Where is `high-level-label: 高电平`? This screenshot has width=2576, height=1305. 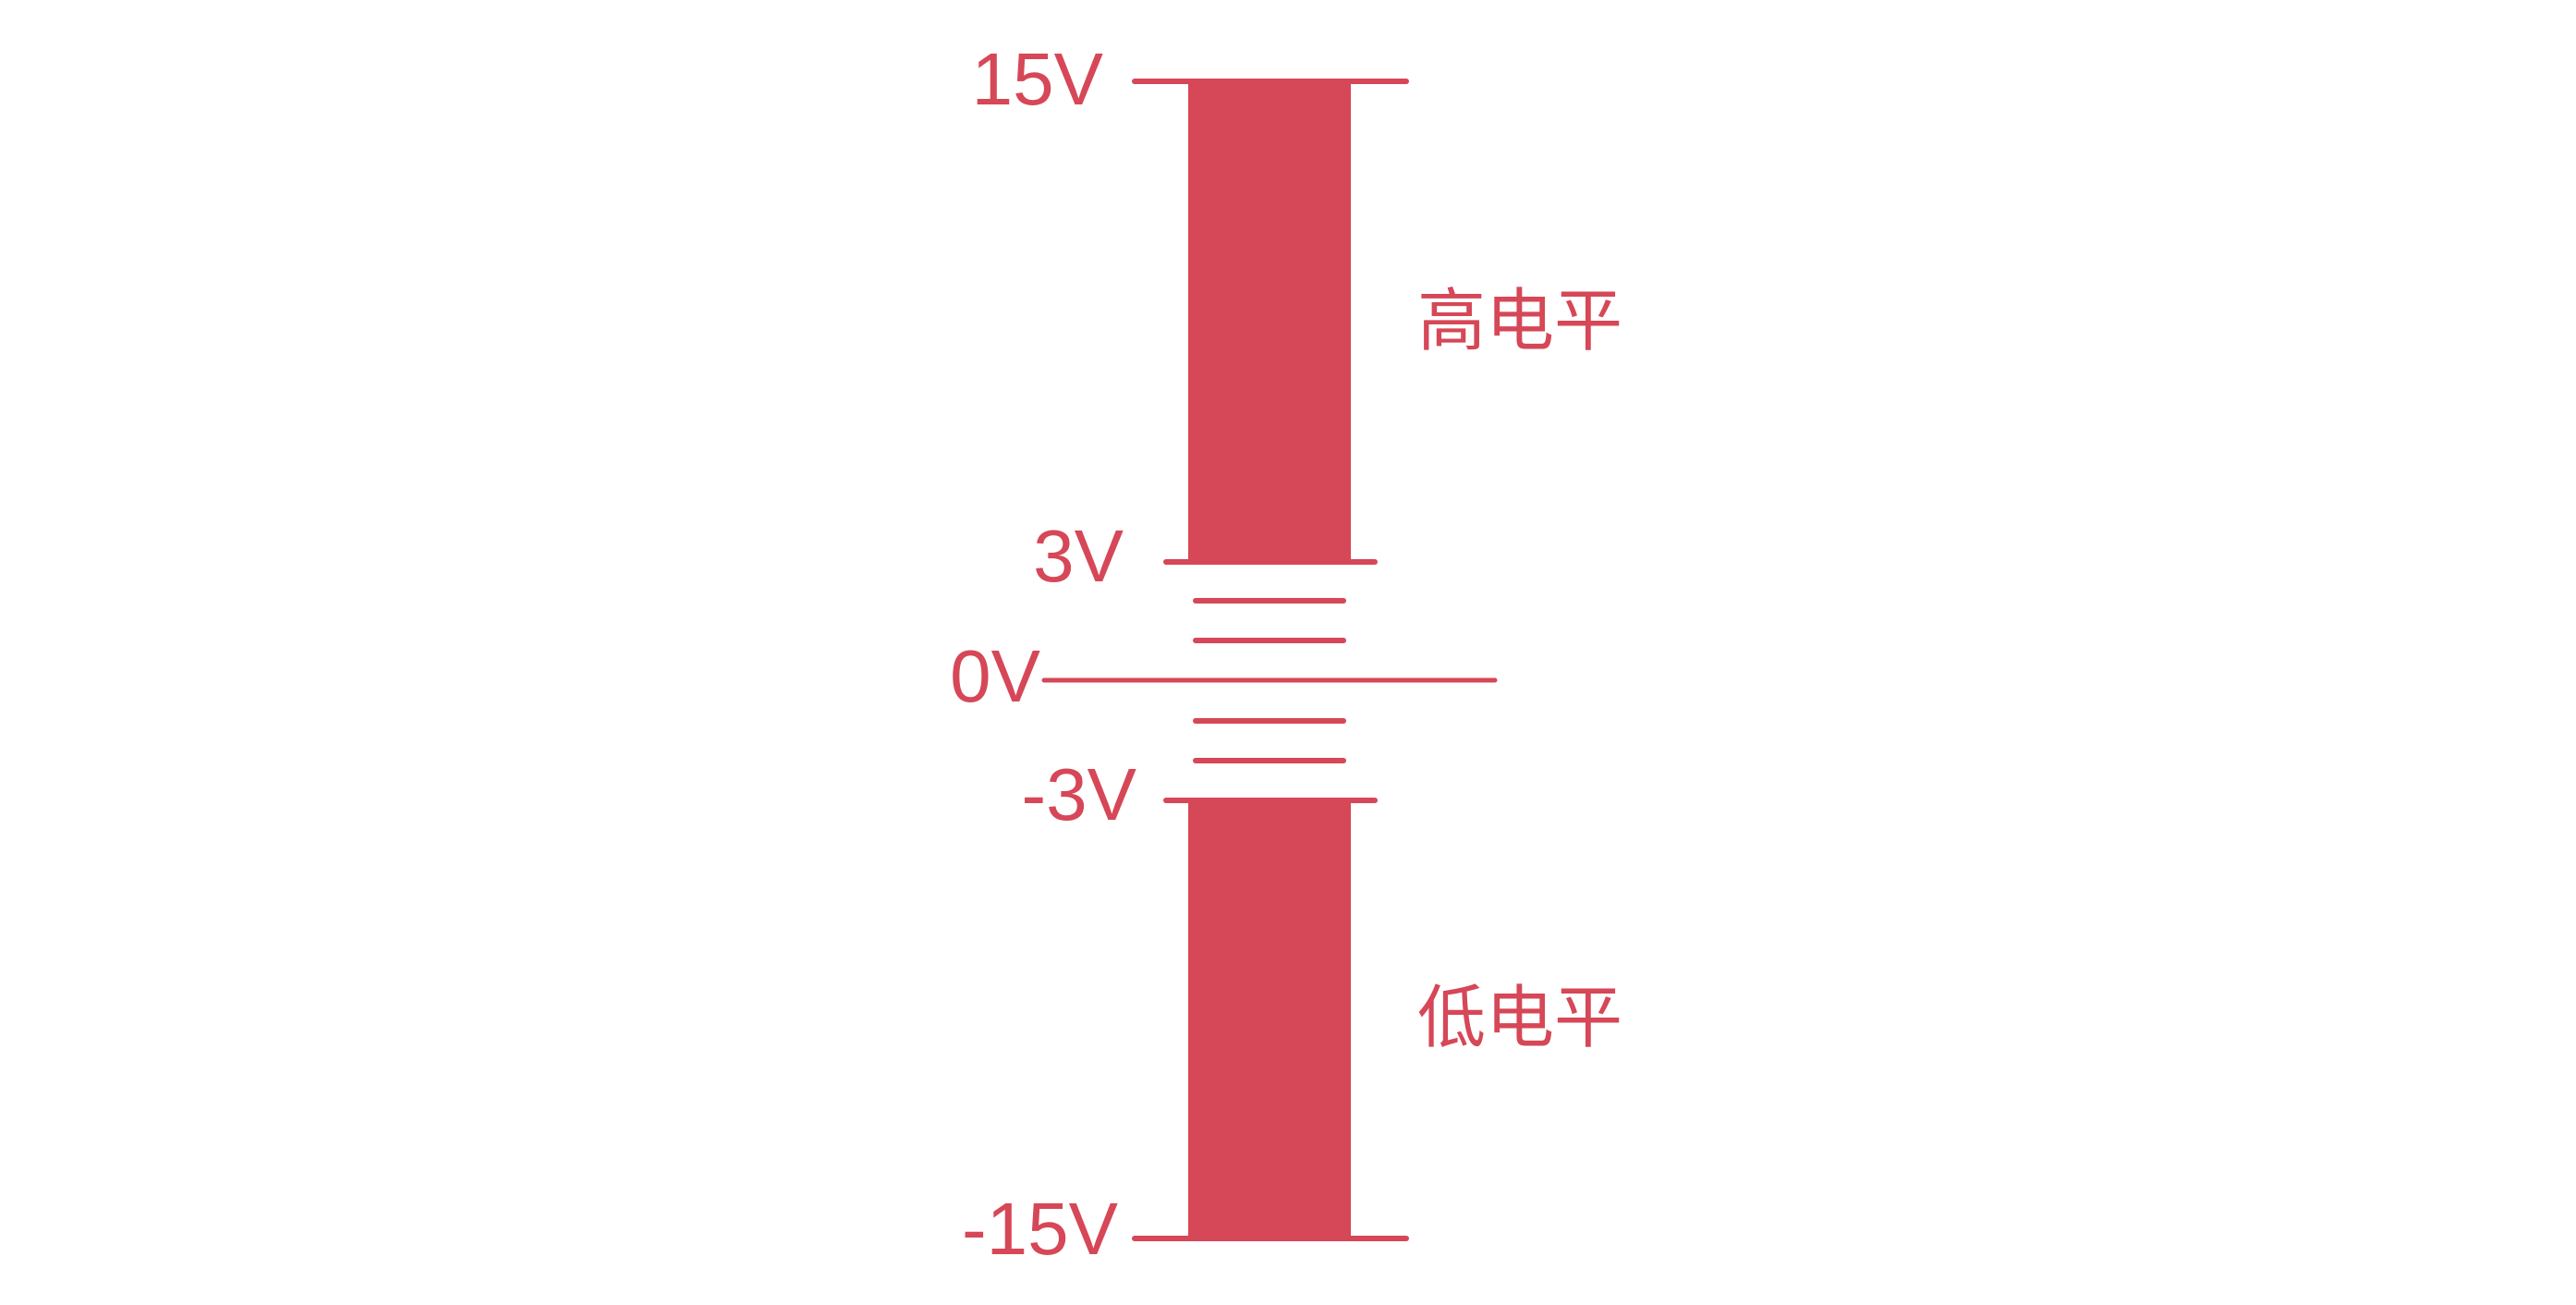 high-level-label: 高电平 is located at coordinates (1519, 321).